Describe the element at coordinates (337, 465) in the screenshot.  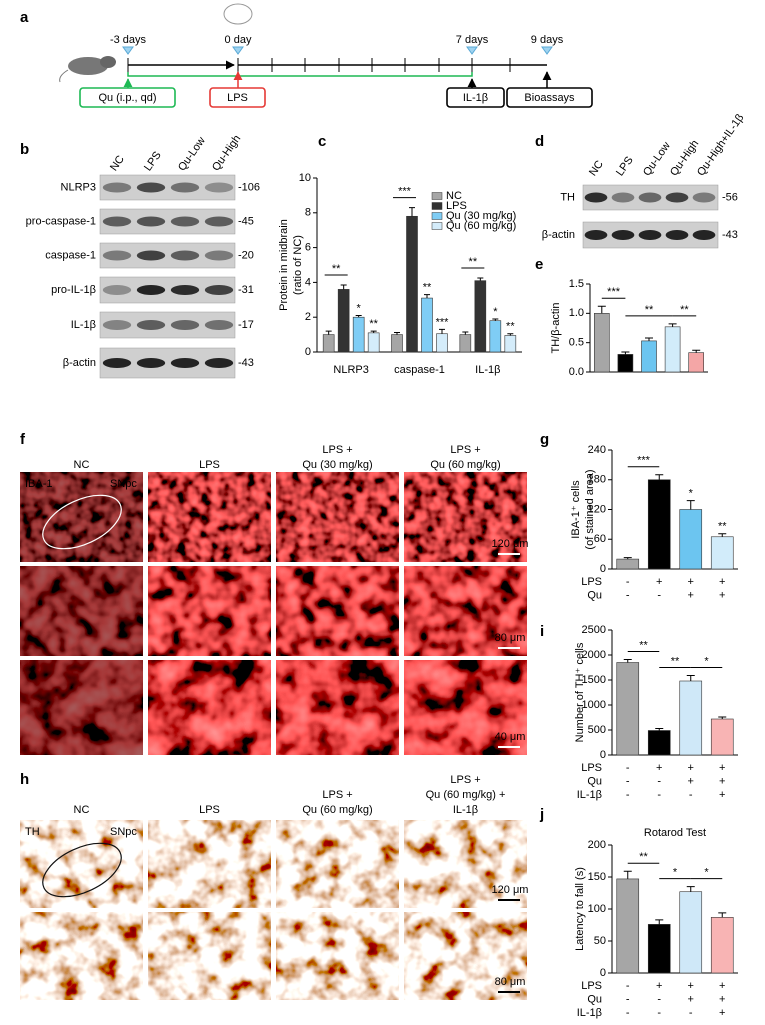
I see `column-header: Qu (30 mg/kg)` at that location.